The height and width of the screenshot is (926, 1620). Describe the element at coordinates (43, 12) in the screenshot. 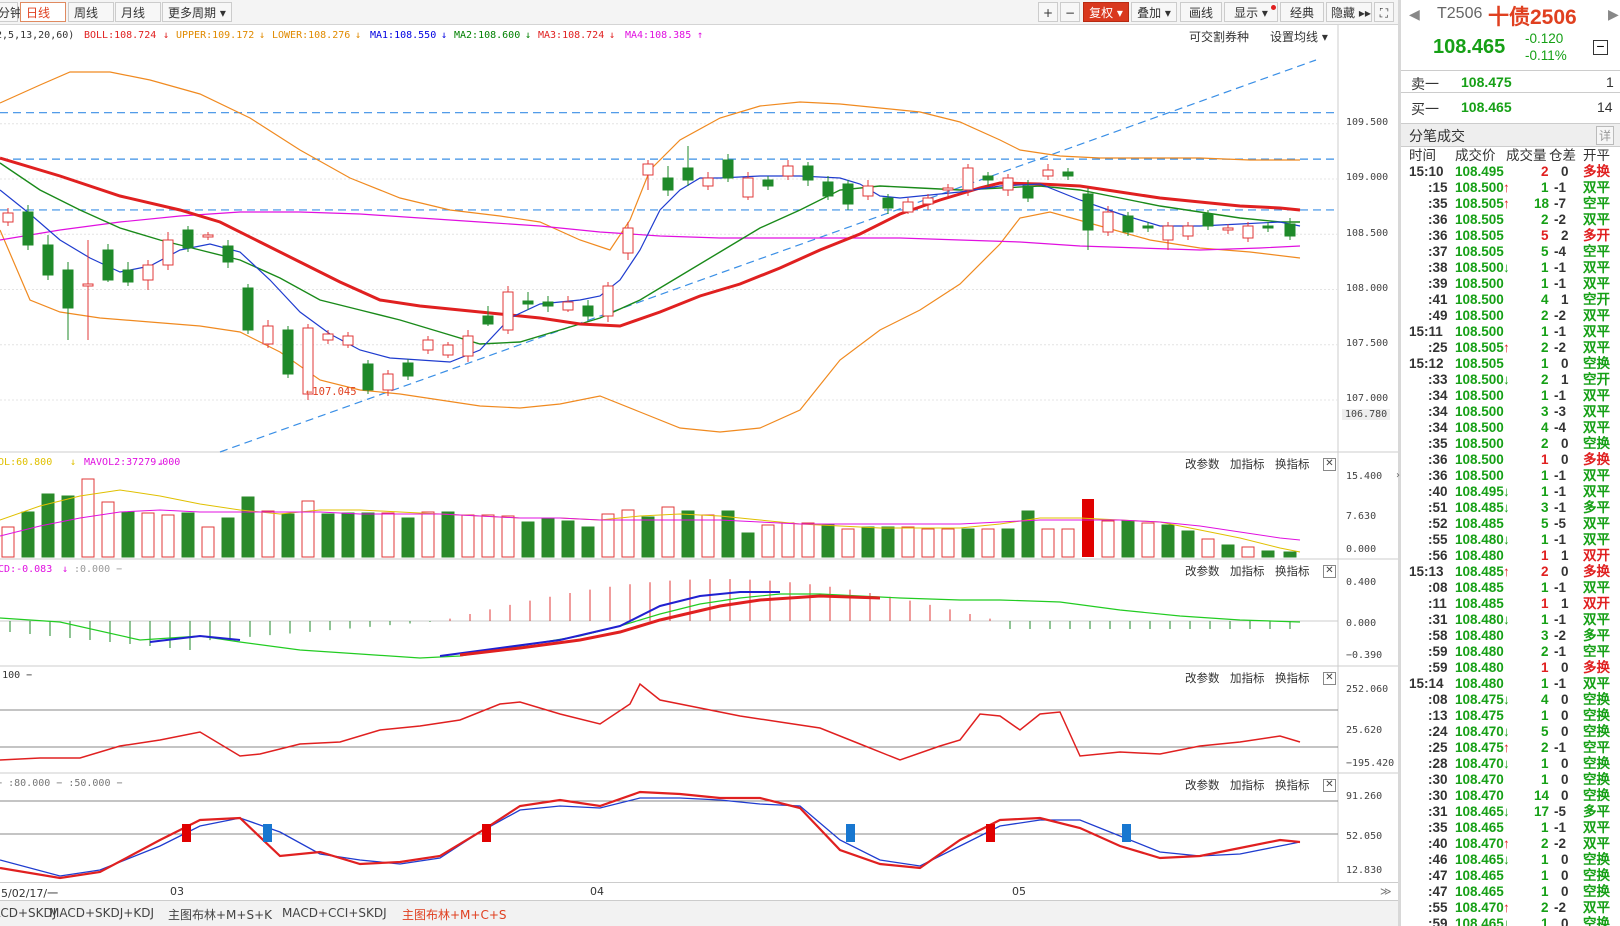

I see `period-daily-button: 日线` at that location.